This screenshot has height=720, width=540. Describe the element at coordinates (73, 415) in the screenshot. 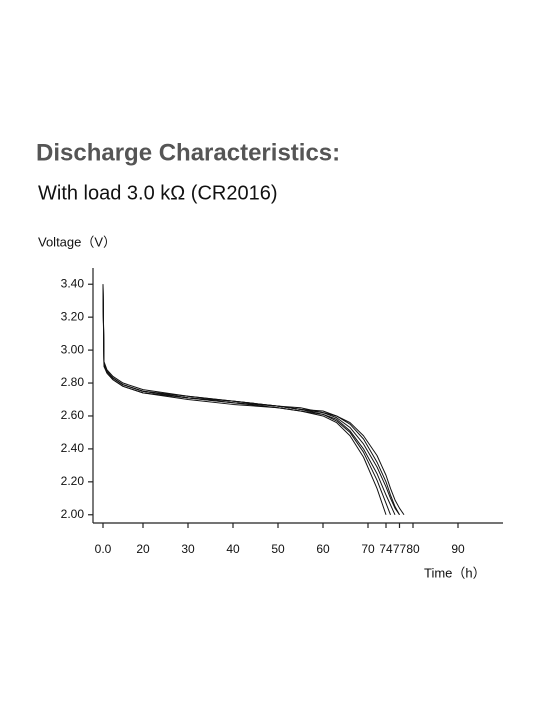

I see `y-tick-label: 2.60` at that location.